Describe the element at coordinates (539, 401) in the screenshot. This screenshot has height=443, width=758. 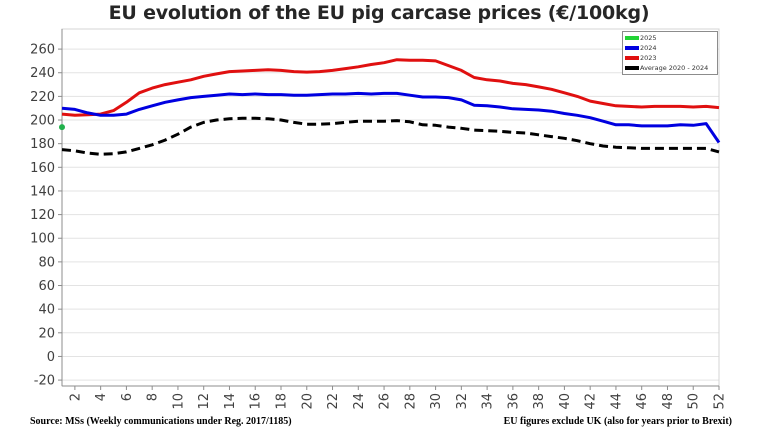
I see `x-tick-label: 38` at that location.